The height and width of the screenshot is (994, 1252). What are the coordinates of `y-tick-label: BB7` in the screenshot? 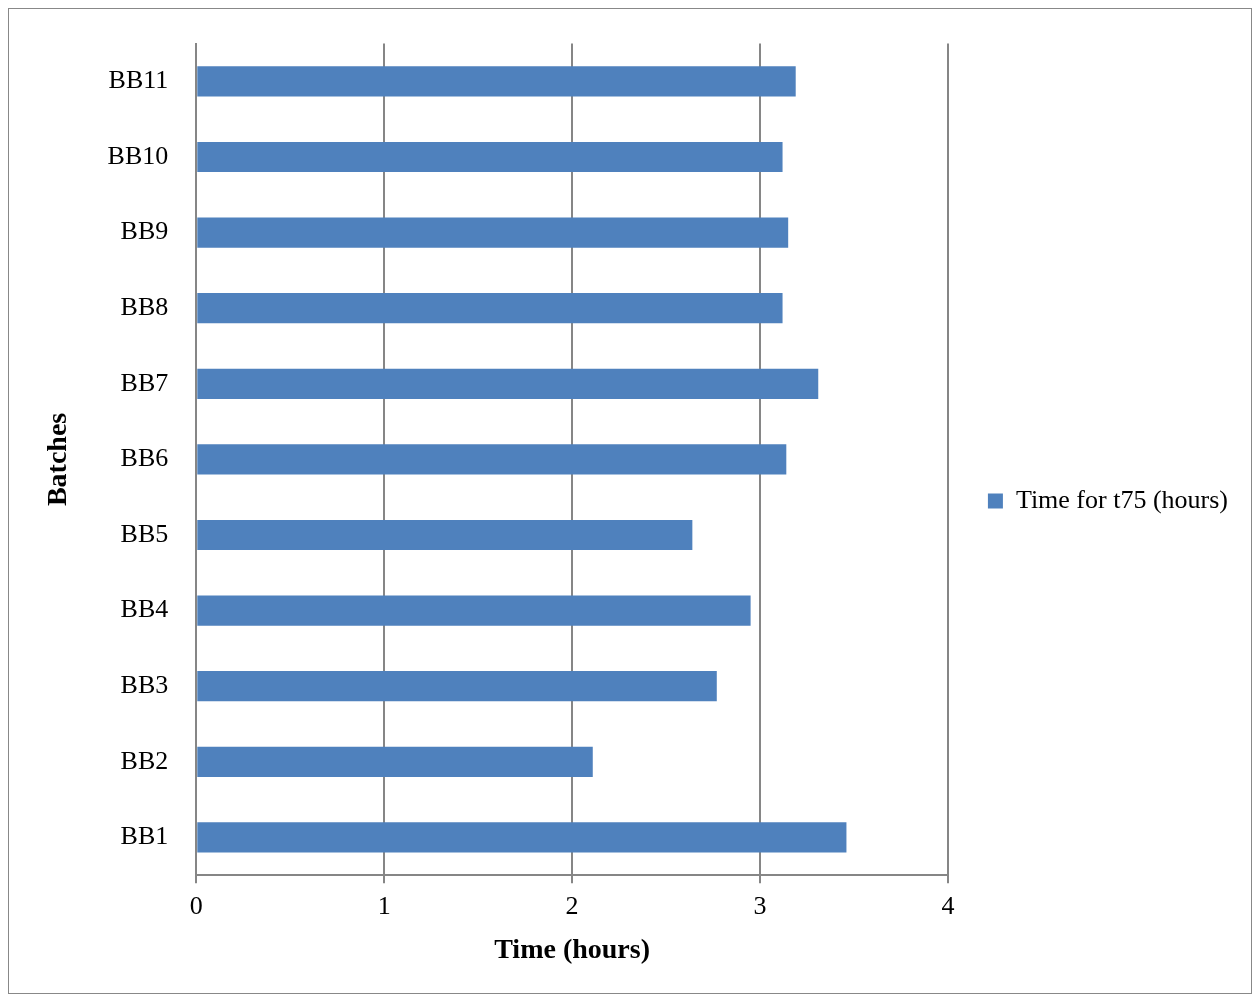 It's located at (144, 382).